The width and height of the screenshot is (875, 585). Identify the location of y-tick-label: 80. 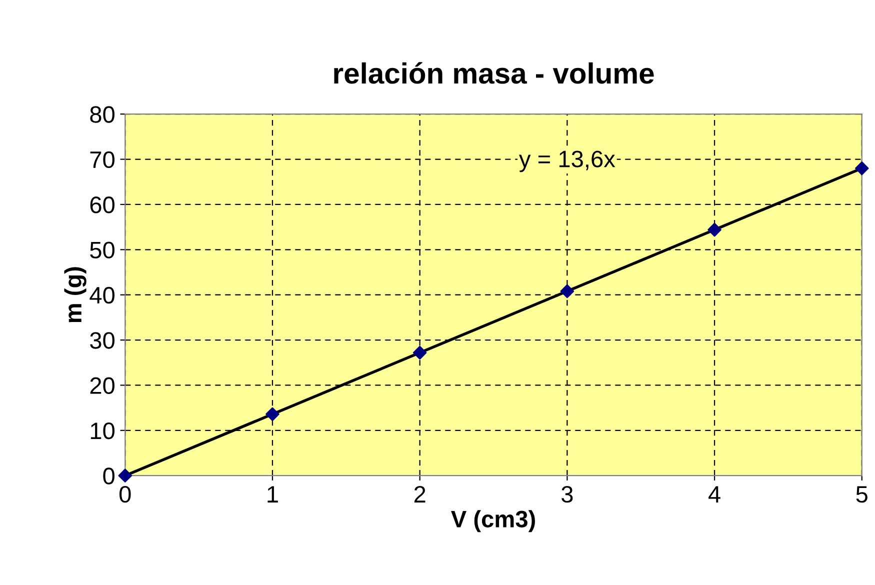
(102, 114).